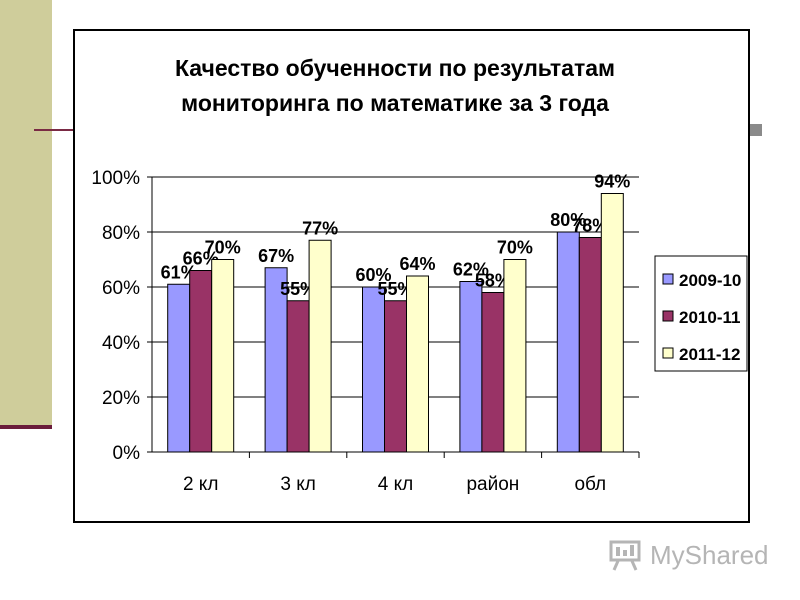  Describe the element at coordinates (756, 130) in the screenshot. I see `slide-rule-right` at that location.